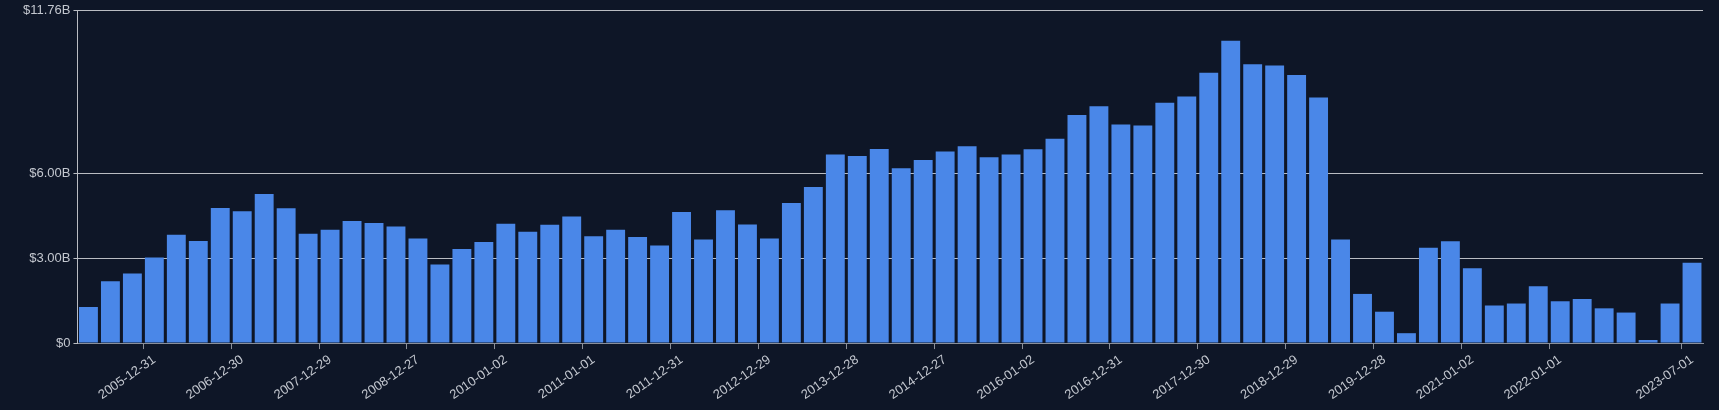  What do you see at coordinates (63, 342) in the screenshot?
I see `y-tick-label: $0` at bounding box center [63, 342].